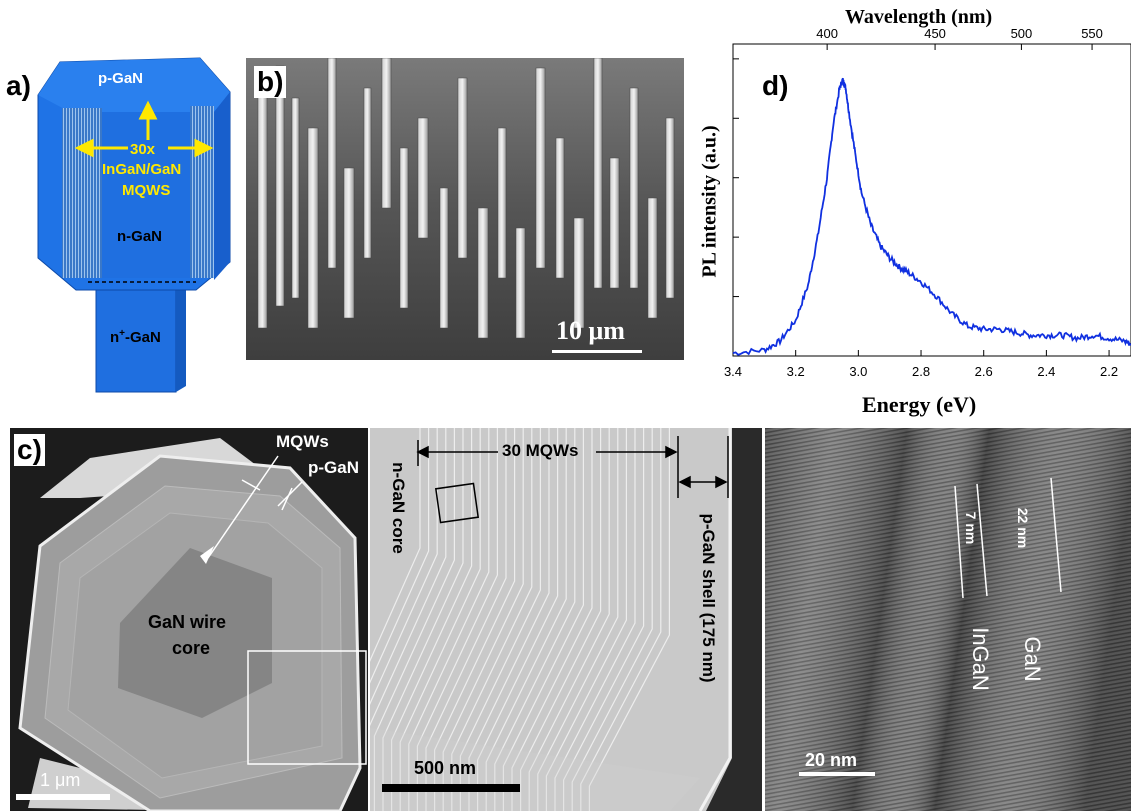 The image size is (1131, 811). What do you see at coordinates (1092, 33) in the screenshot?
I see `x2-tick-label: 550` at bounding box center [1092, 33].